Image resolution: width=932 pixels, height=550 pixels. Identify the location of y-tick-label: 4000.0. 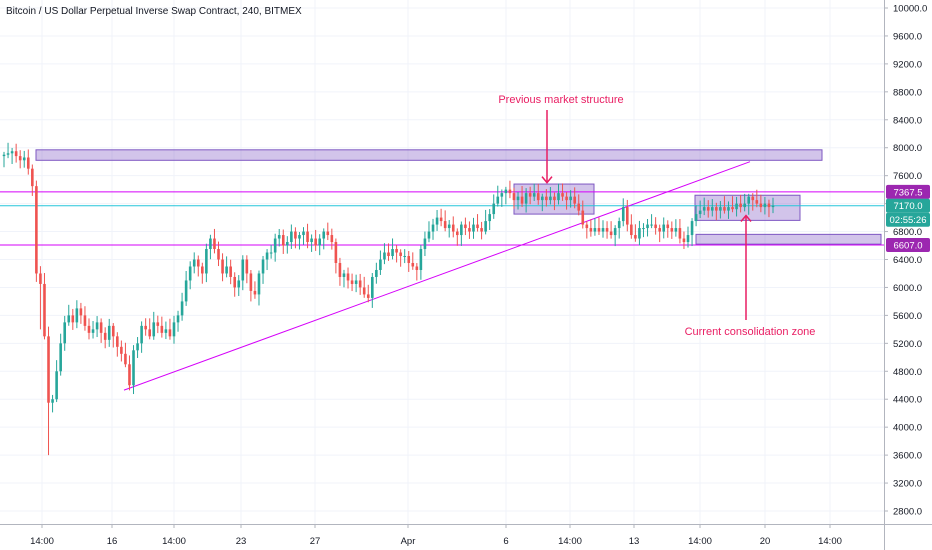
(907, 428).